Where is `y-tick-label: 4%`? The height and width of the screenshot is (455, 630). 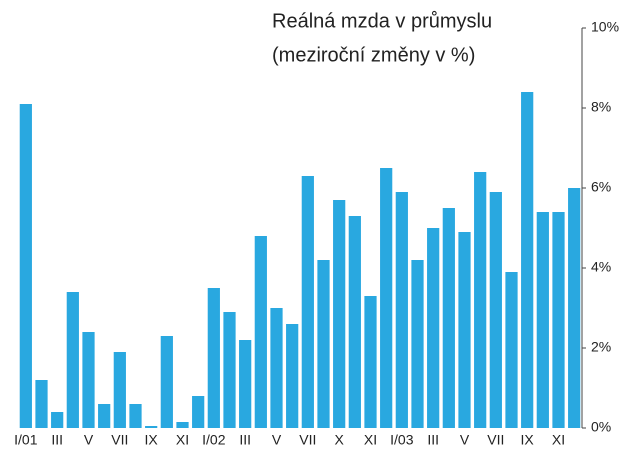
y-tick-label: 4% is located at coordinates (601, 267).